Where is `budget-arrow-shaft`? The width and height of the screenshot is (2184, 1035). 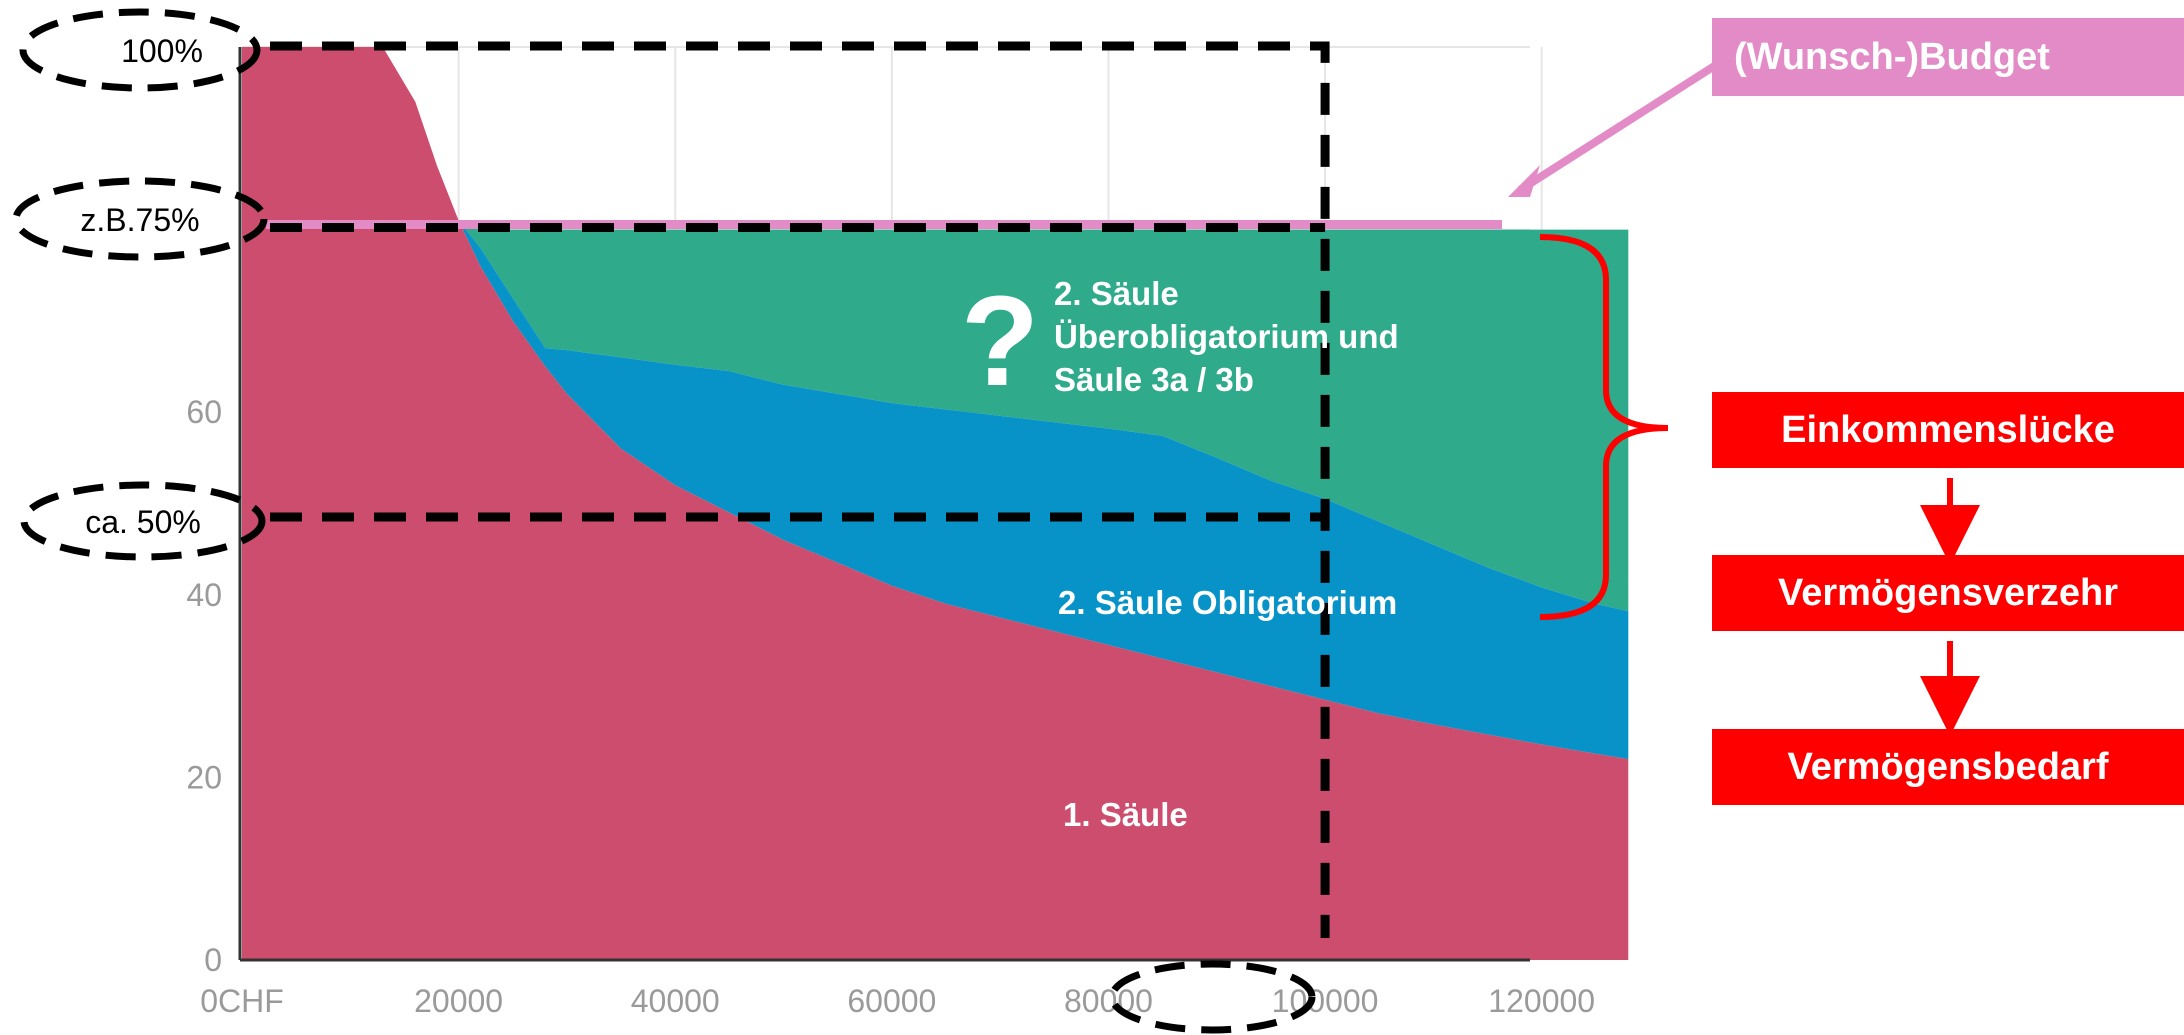 budget-arrow-shaft is located at coordinates (1618, 127).